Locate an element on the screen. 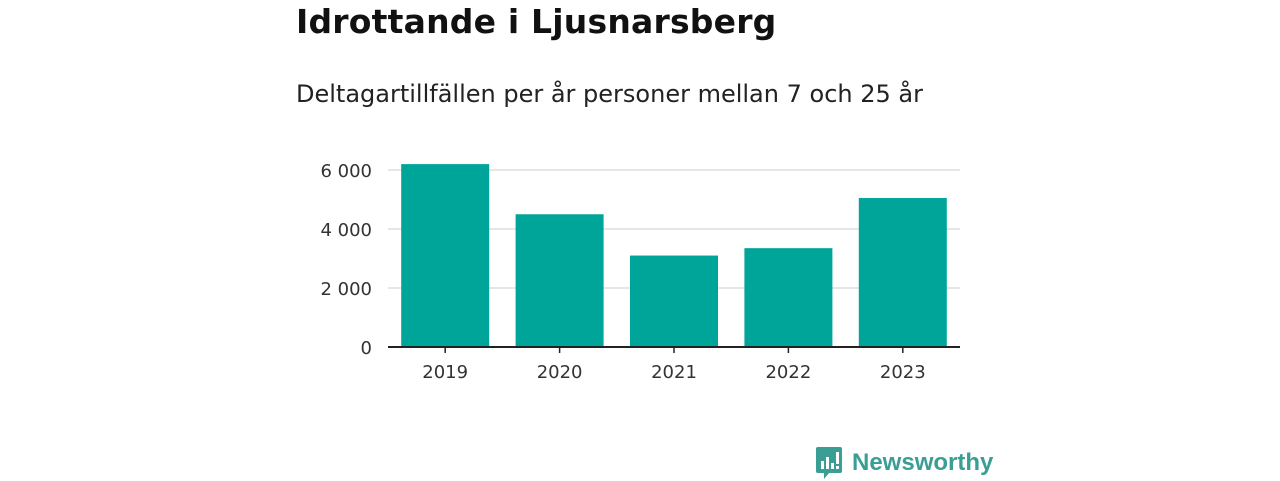 The height and width of the screenshot is (481, 1280). y-tick-label: 4 000 is located at coordinates (346, 230).